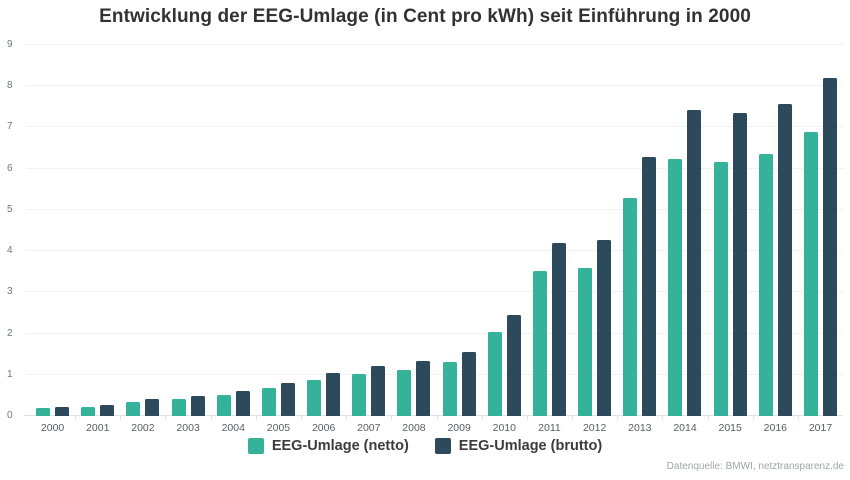 Image resolution: width=850 pixels, height=480 pixels. Describe the element at coordinates (233, 239) in the screenshot. I see `year-group-2004: 2004` at that location.